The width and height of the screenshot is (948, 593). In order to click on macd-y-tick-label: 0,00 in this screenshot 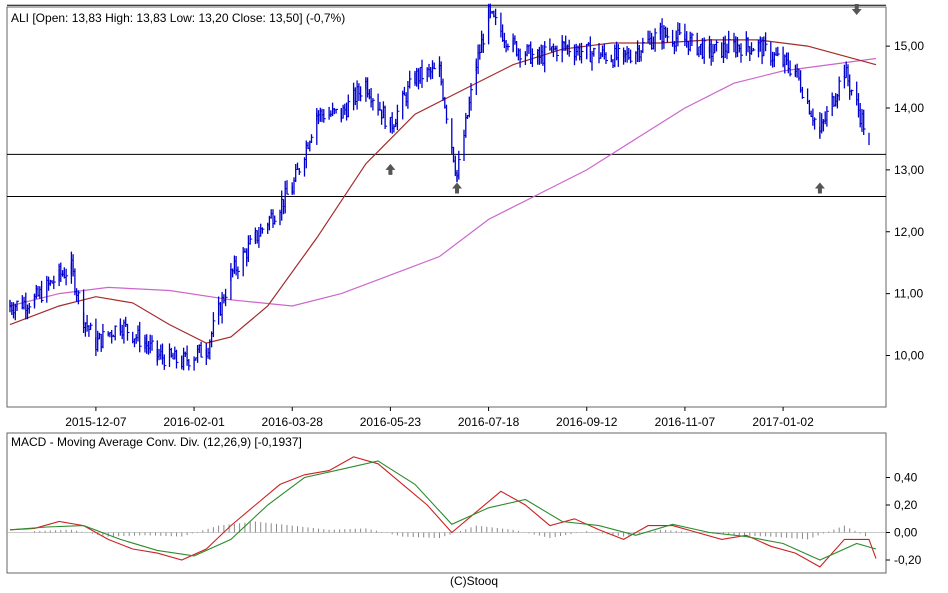, I will do `click(906, 533)`.